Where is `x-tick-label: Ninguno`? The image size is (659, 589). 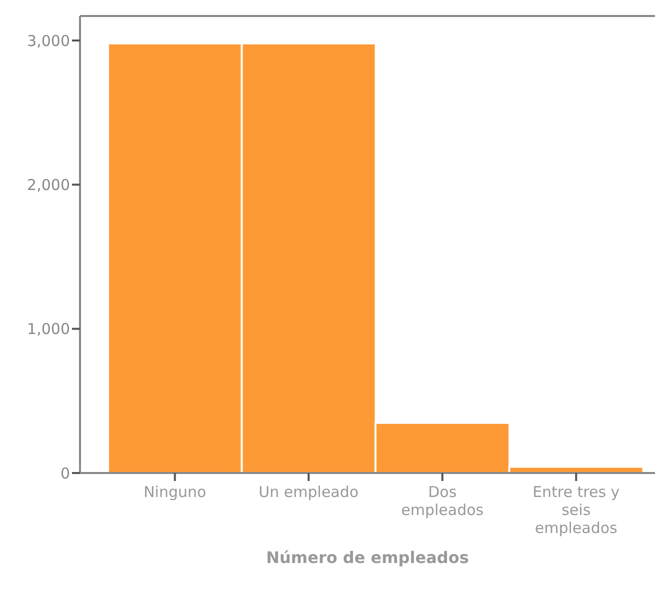
x-tick-label: Ninguno is located at coordinates (175, 492).